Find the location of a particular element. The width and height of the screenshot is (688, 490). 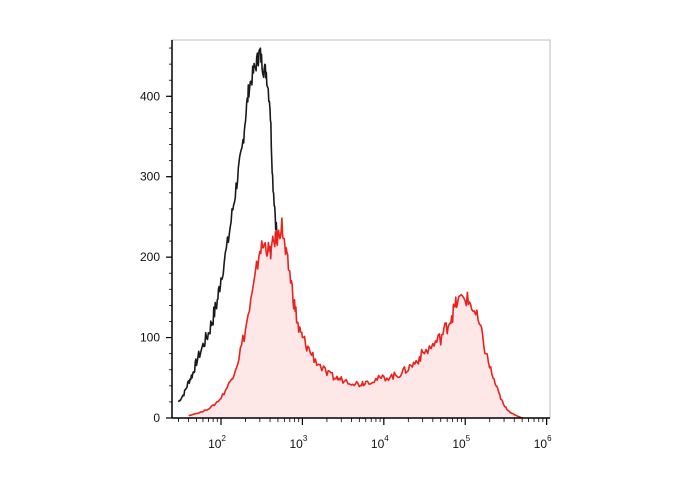

x-tick-label-4: 10⁶ is located at coordinates (543, 442).